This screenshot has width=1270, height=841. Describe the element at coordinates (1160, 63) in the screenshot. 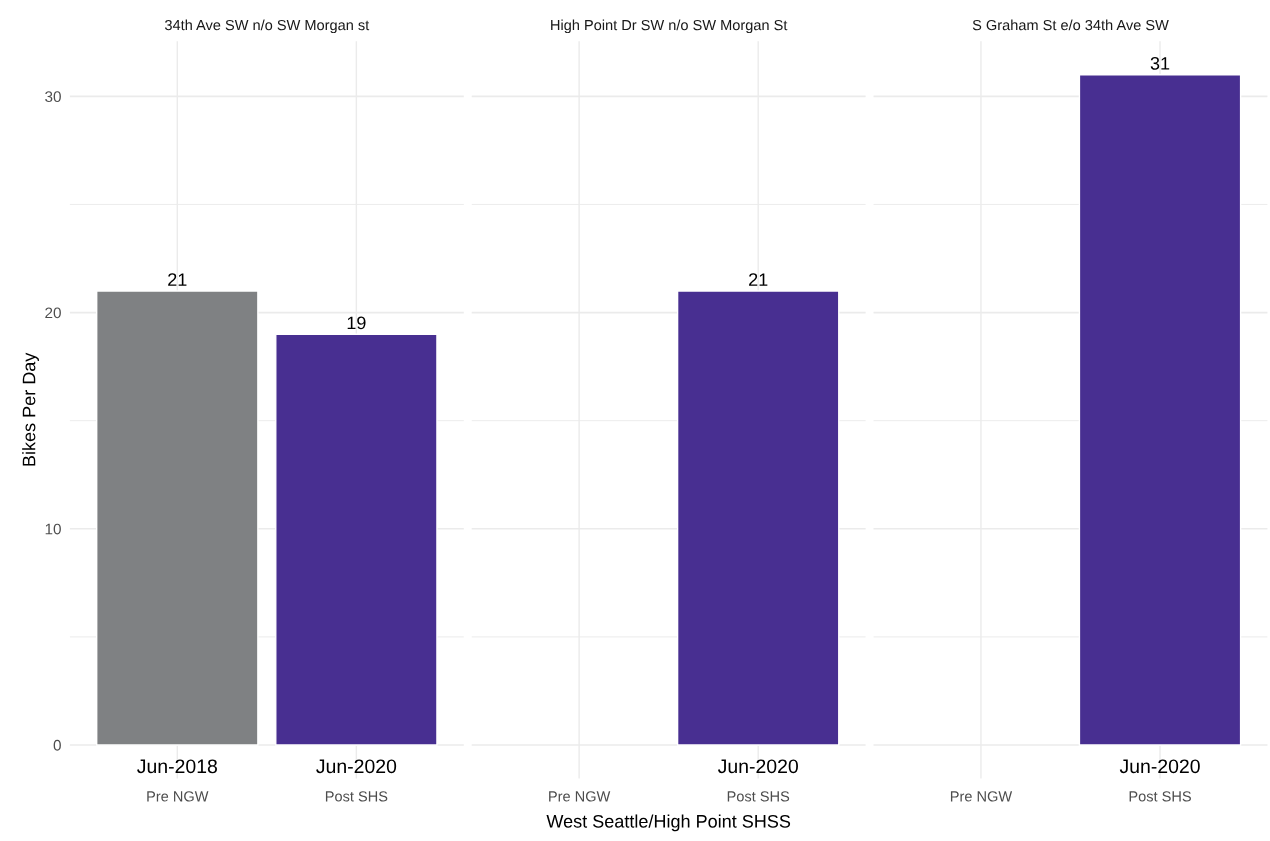

I see `data-label: 31` at that location.